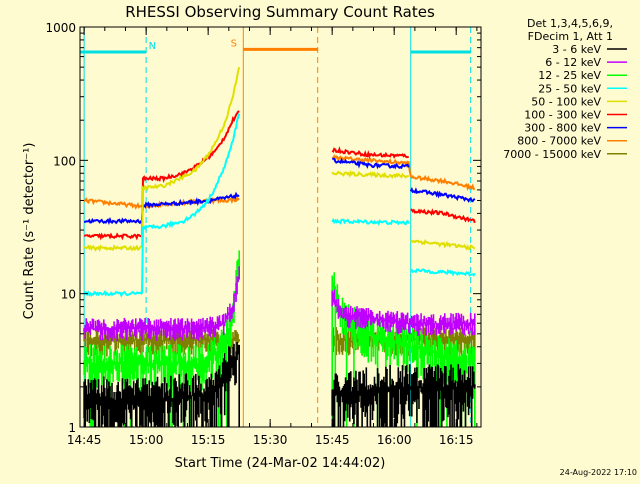  What do you see at coordinates (279, 384) in the screenshot?
I see `series-3-6-kev` at bounding box center [279, 384].